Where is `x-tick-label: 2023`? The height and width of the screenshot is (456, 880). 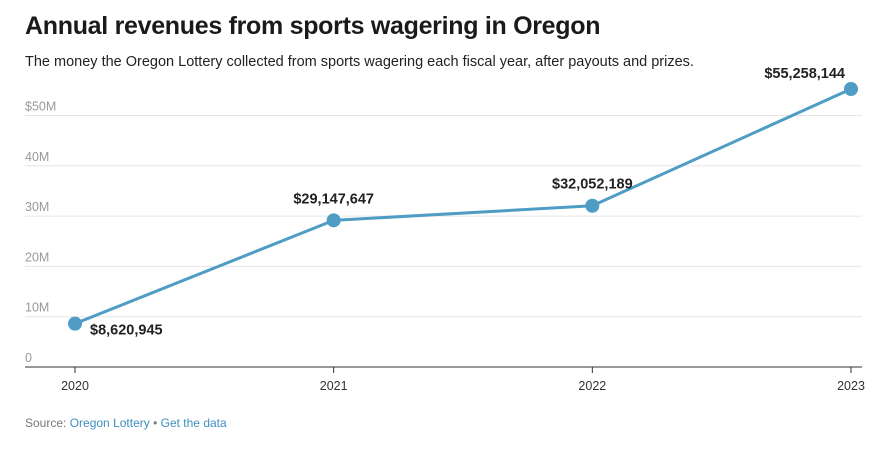 x-tick-label: 2023 is located at coordinates (851, 386).